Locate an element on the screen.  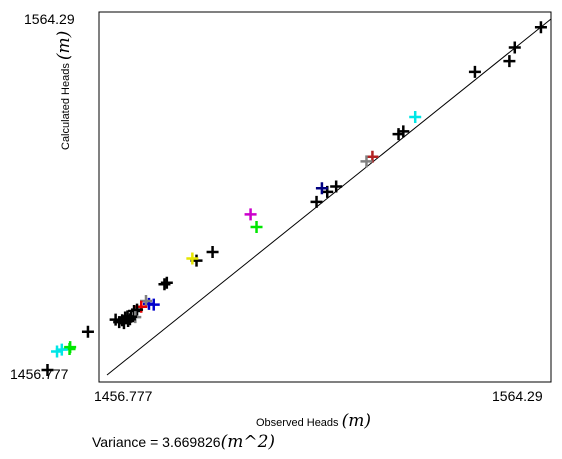
variance-readout: Variance = 3.669826(m^2) is located at coordinates (183, 442).